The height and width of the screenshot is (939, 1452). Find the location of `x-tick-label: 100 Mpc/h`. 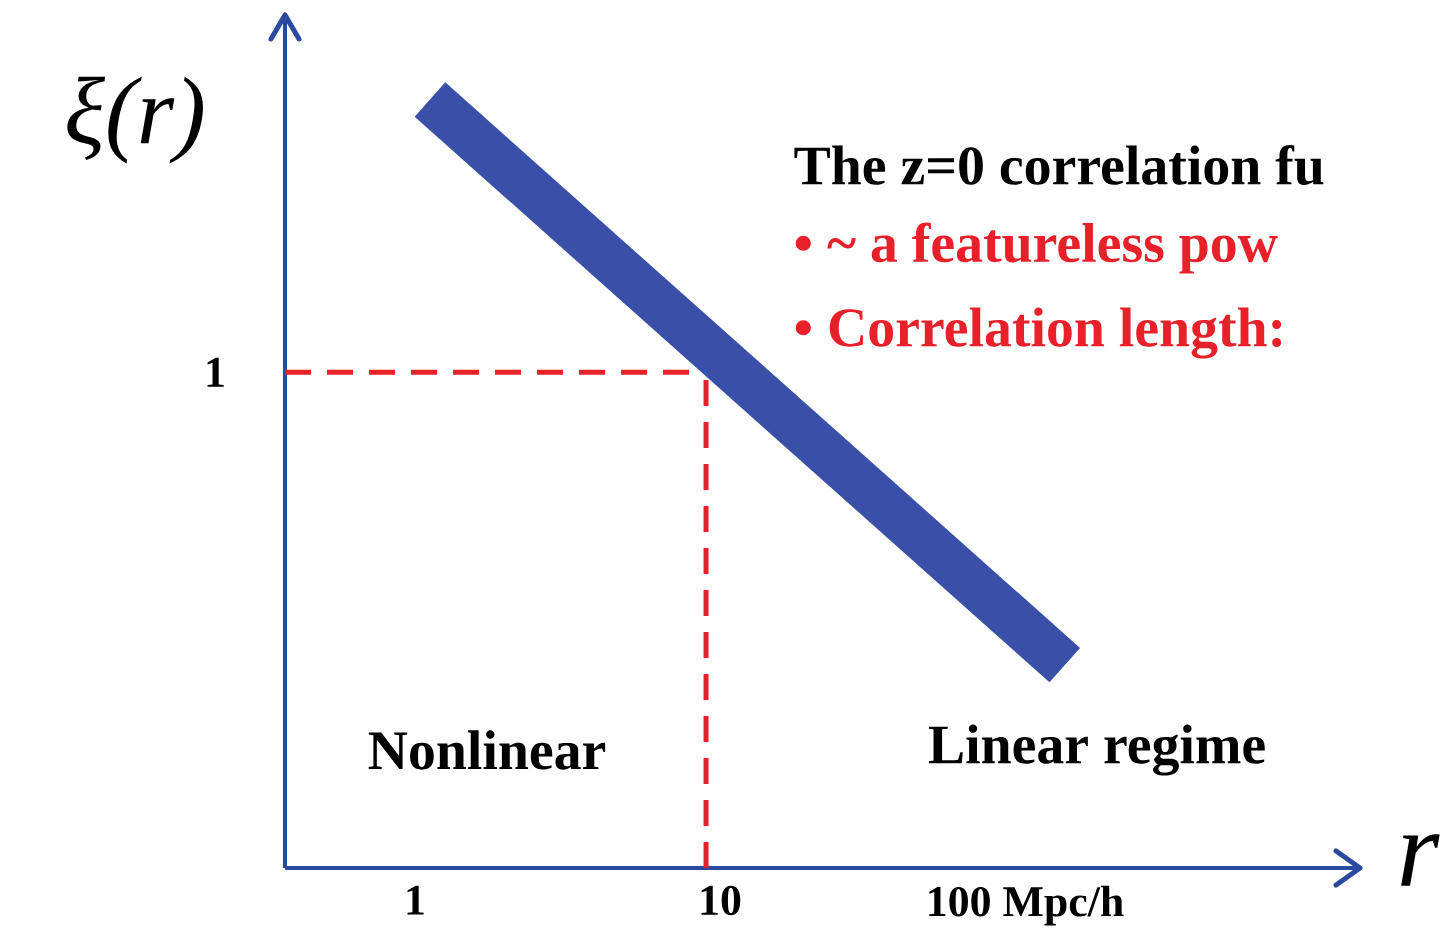

x-tick-label: 100 Mpc/h is located at coordinates (1026, 905).